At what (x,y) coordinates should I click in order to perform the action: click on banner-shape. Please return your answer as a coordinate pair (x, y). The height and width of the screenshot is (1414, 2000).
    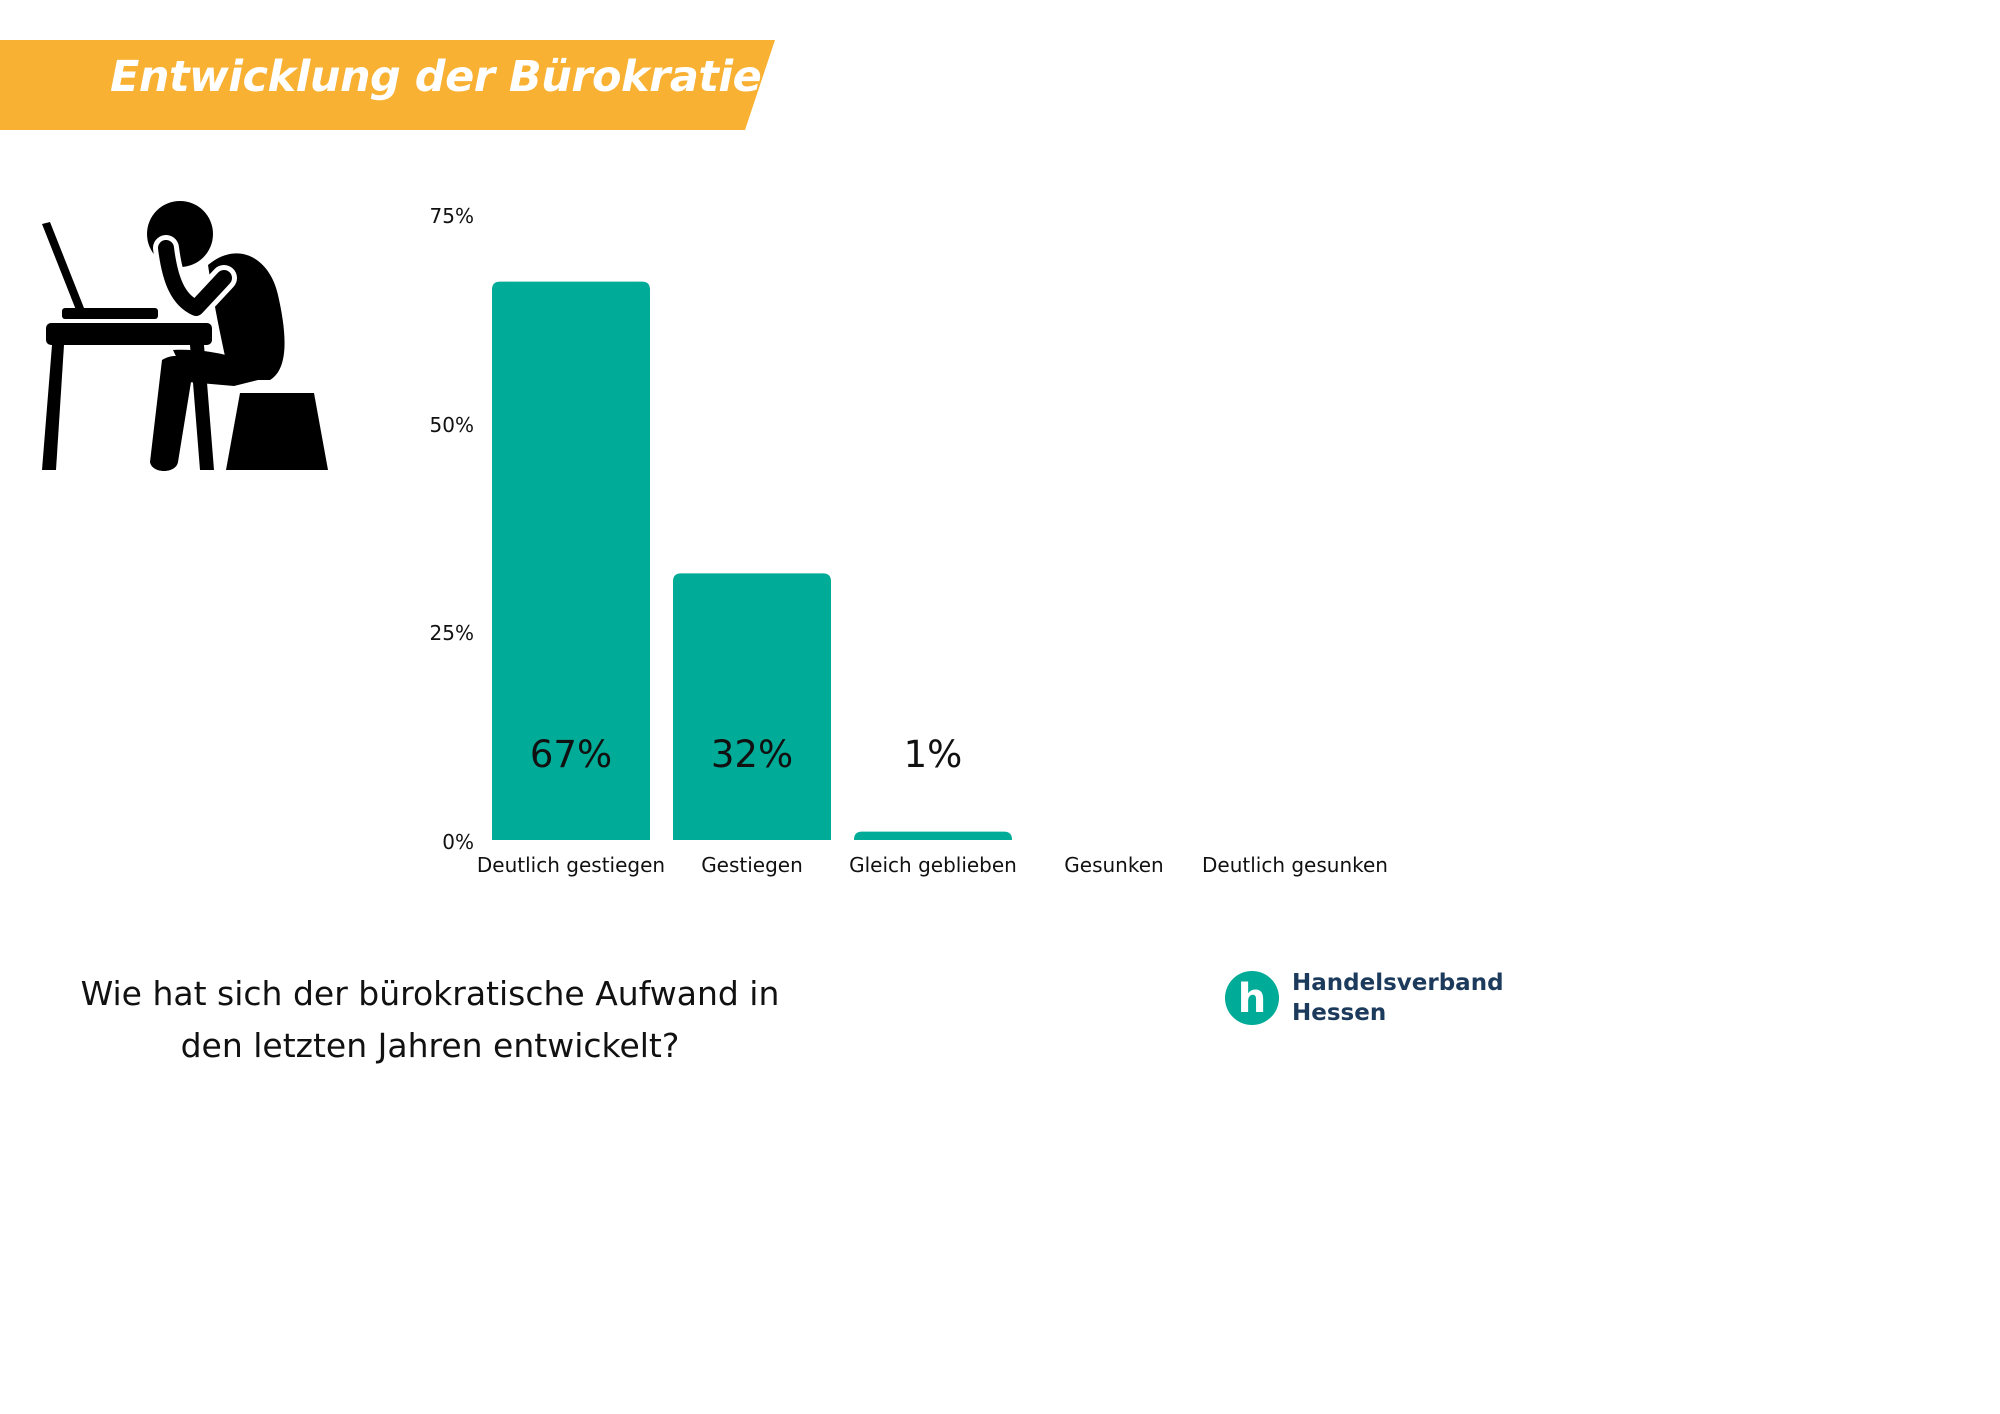
    Looking at the image, I should click on (387, 85).